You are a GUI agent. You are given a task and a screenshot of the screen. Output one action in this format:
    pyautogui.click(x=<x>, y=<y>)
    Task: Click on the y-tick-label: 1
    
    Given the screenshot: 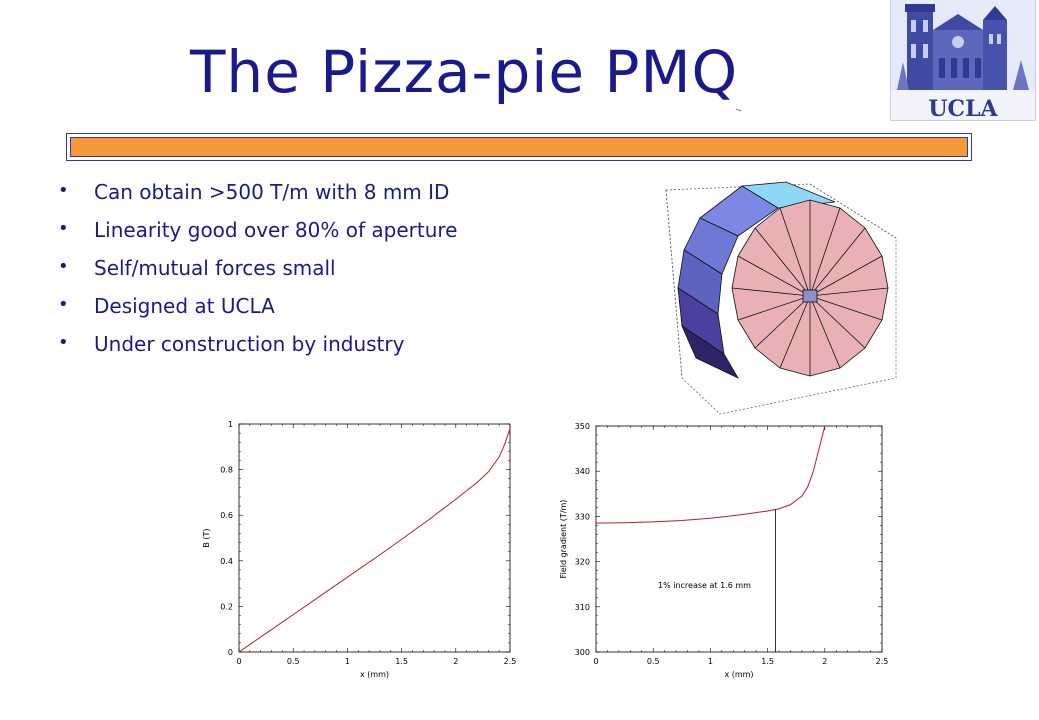 What is the action you would take?
    pyautogui.click(x=230, y=424)
    